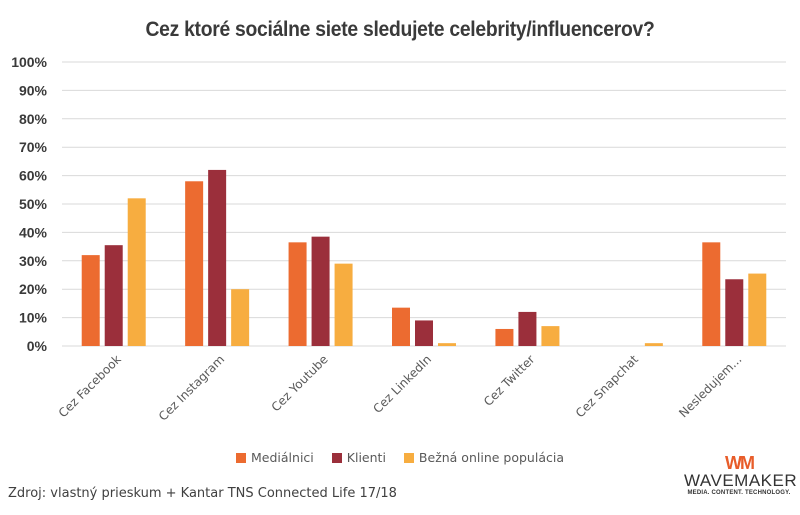  I want to click on y-tick-label: 90%, so click(33, 90).